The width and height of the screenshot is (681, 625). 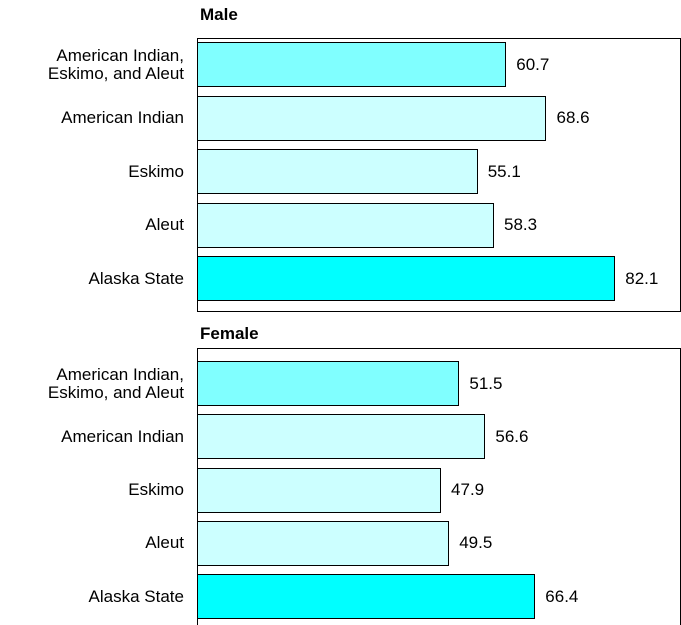 What do you see at coordinates (521, 225) in the screenshot?
I see `value-label: 58.3` at bounding box center [521, 225].